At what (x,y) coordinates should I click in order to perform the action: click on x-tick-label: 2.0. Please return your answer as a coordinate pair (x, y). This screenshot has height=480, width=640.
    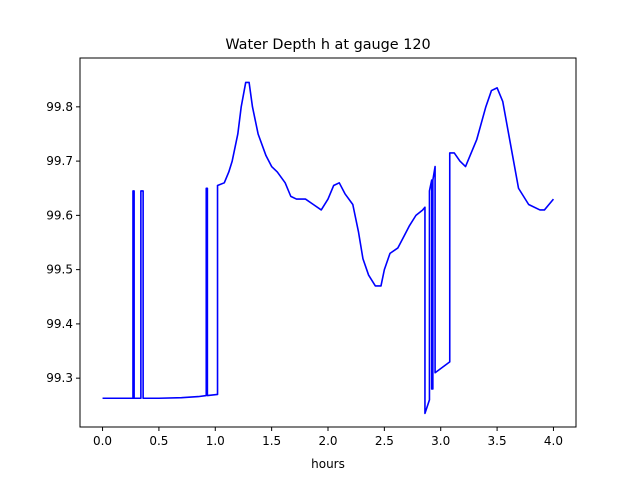
    Looking at the image, I should click on (327, 441).